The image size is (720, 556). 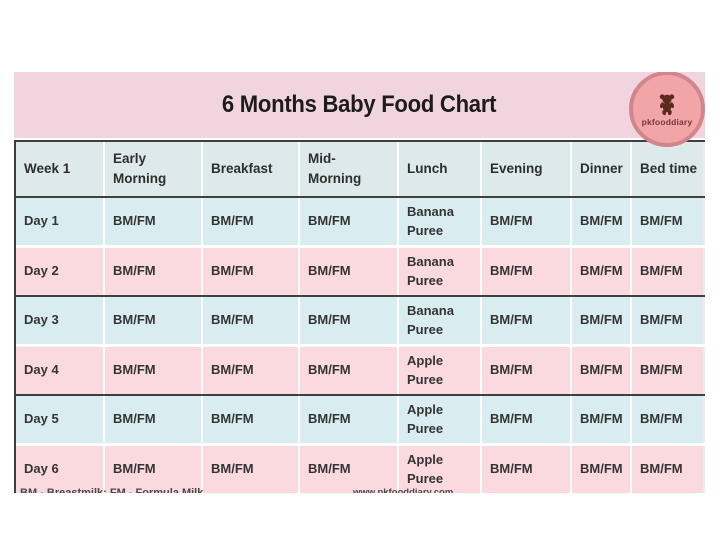 What do you see at coordinates (112, 490) in the screenshot?
I see `footer-legend: BM - Breastmilk; FM - Formula Milk` at bounding box center [112, 490].